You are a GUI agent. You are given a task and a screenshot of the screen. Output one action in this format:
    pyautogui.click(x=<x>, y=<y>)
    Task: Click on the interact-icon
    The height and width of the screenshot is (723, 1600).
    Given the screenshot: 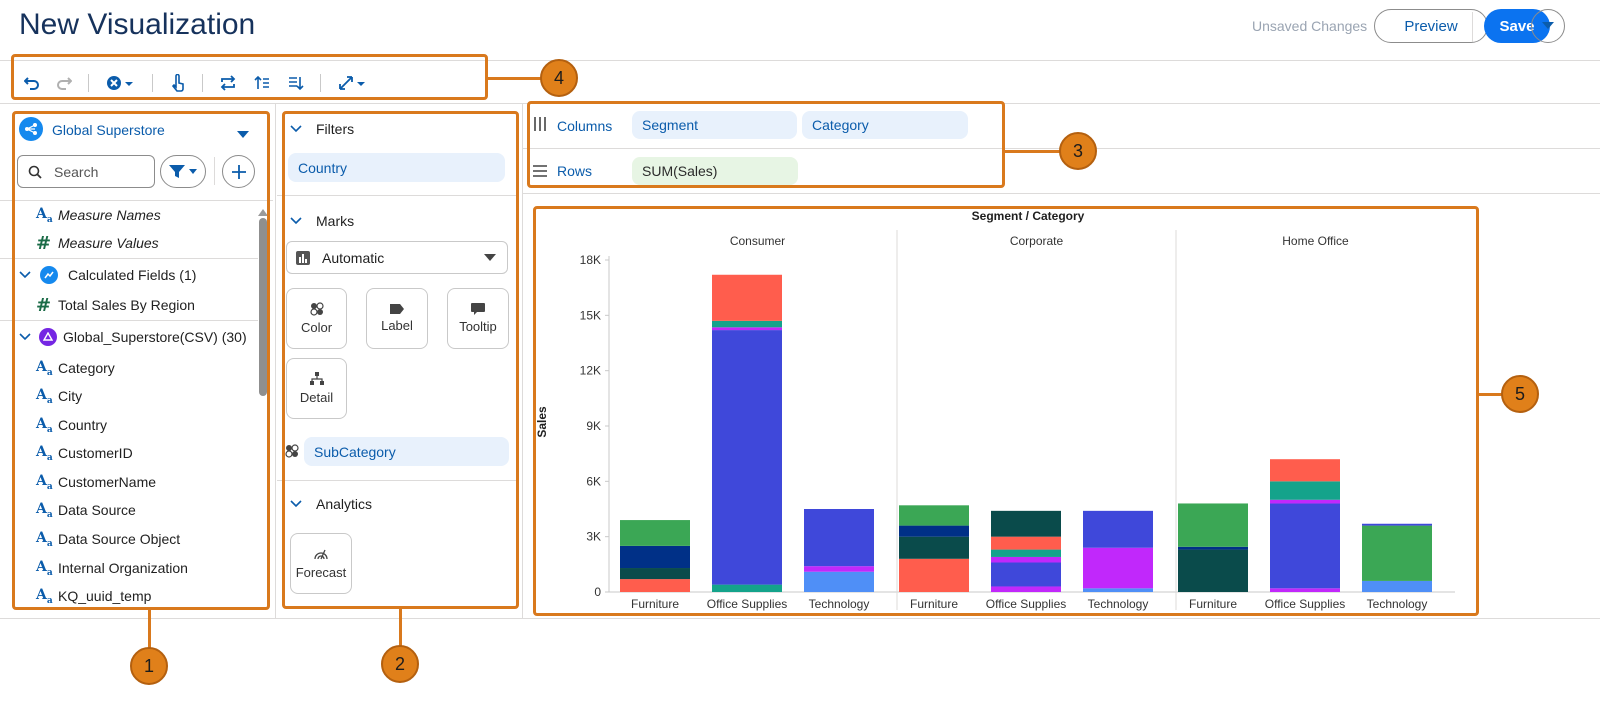 What is the action you would take?
    pyautogui.click(x=178, y=83)
    